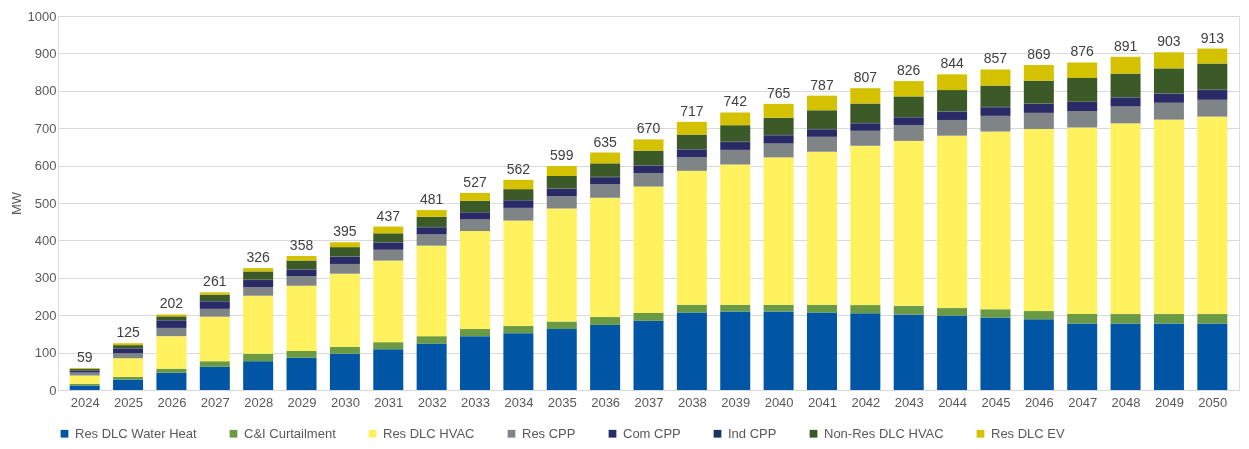 Image resolution: width=1249 pixels, height=449 pixels. Describe the element at coordinates (752, 433) in the screenshot. I see `legend-label: Ind CPP` at that location.